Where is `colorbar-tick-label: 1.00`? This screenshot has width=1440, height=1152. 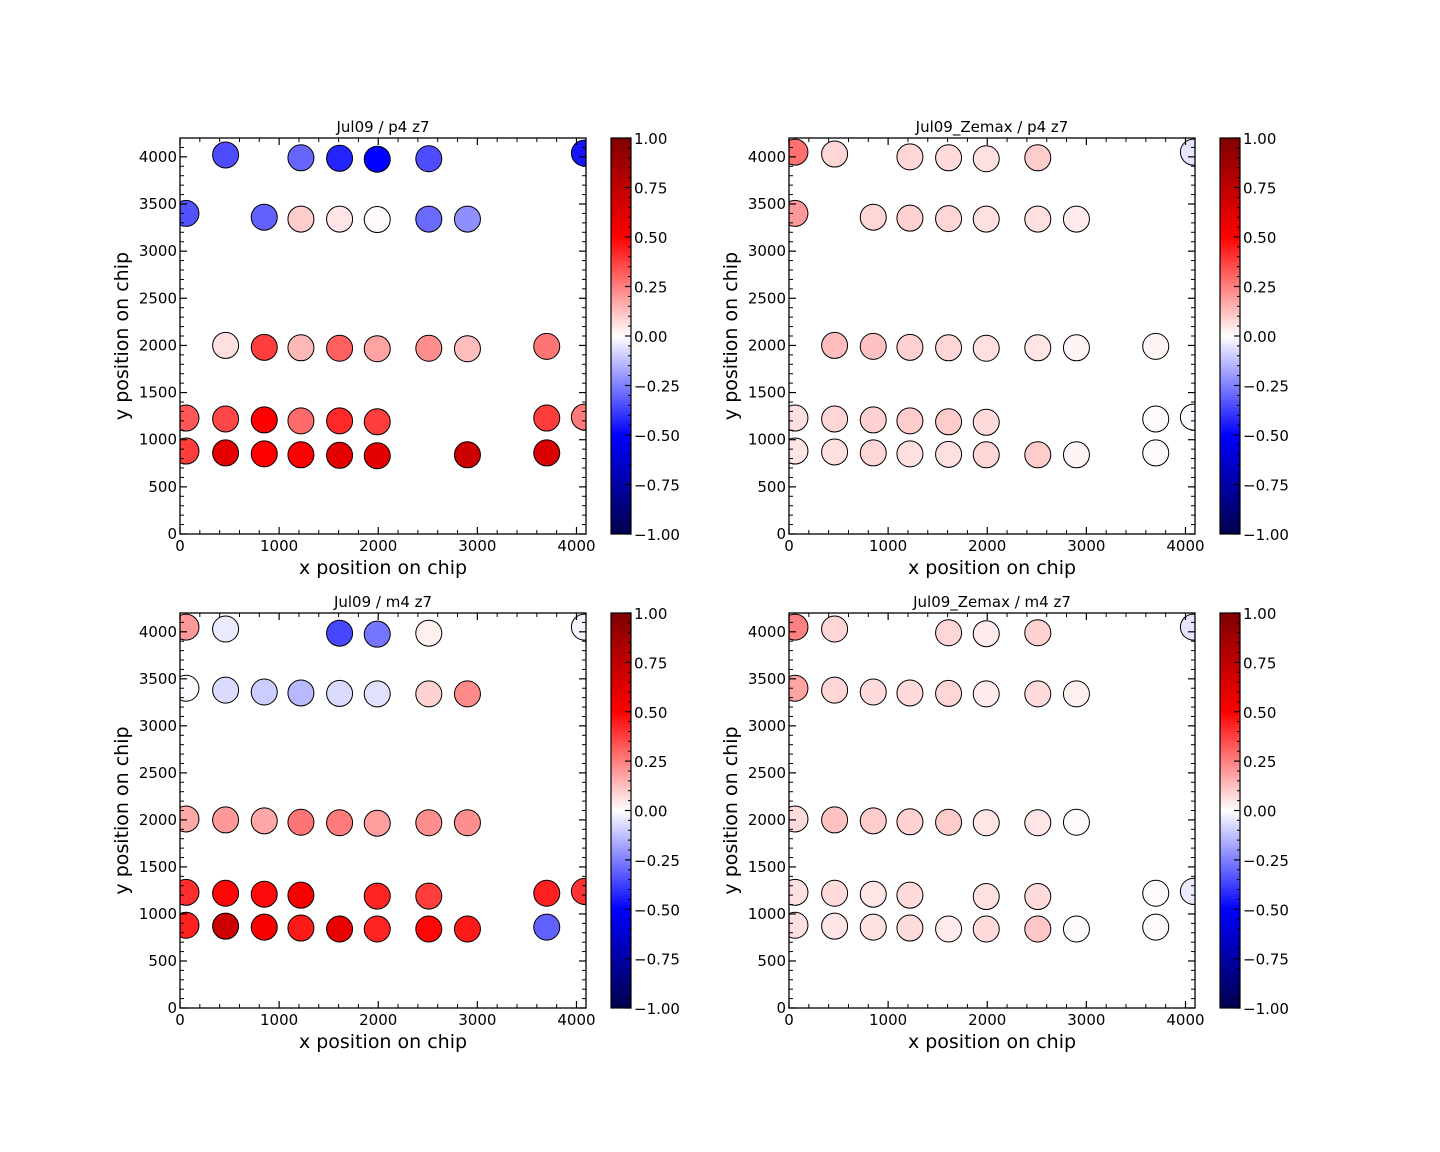 colorbar-tick-label: 1.00 is located at coordinates (650, 139).